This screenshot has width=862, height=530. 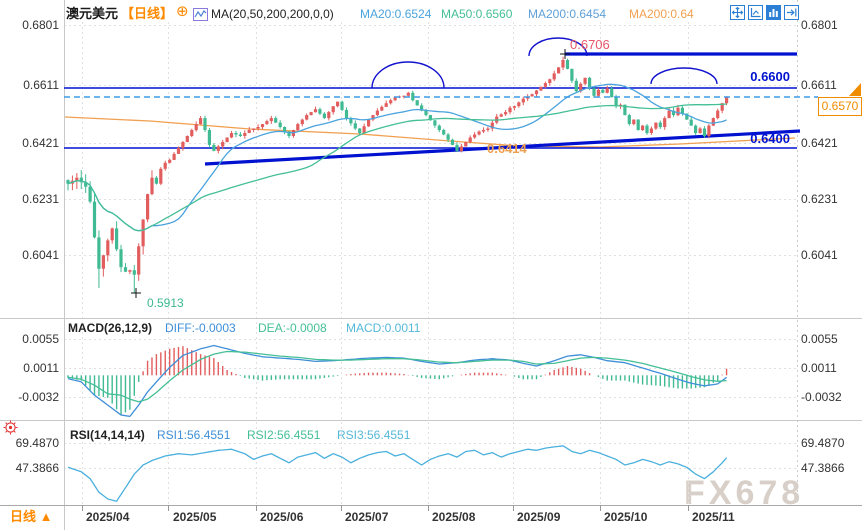 What do you see at coordinates (661, 14) in the screenshot?
I see `ma200-value-2: MA200:0.64` at bounding box center [661, 14].